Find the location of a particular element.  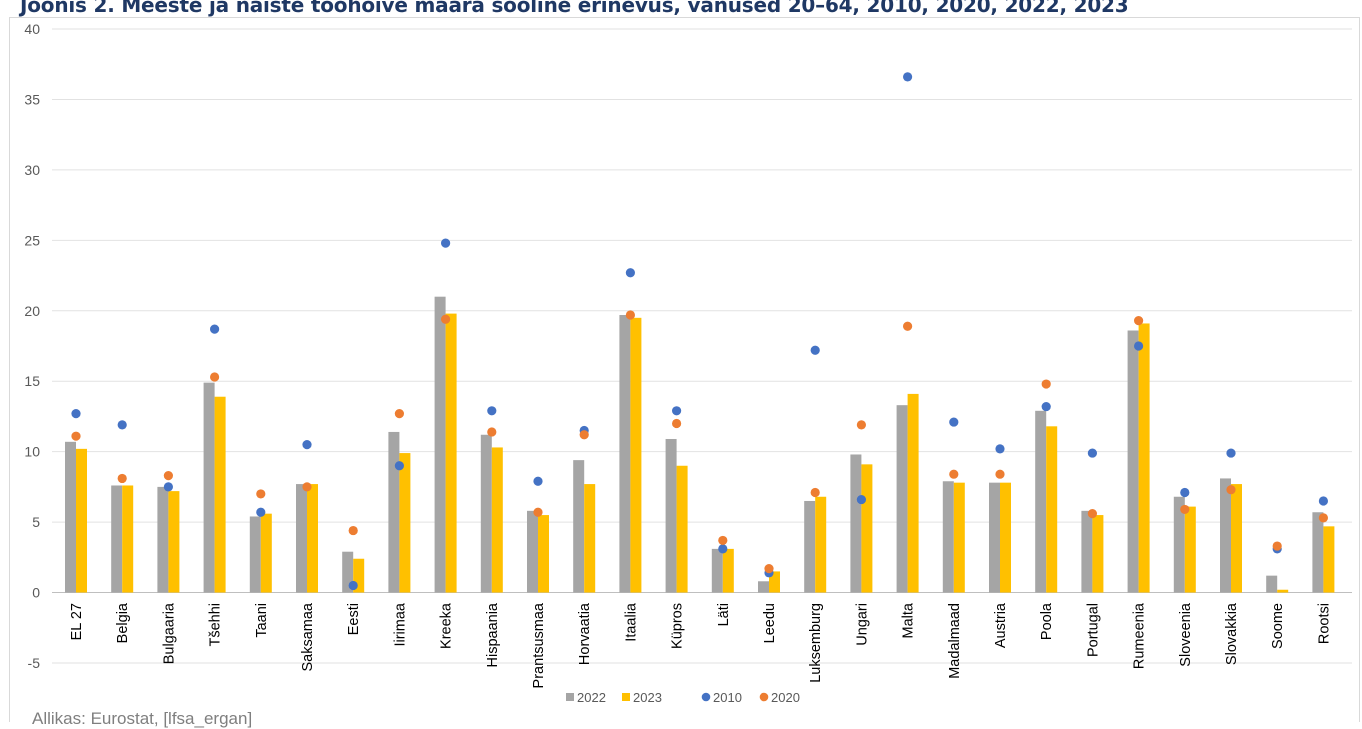

legend-swatch is located at coordinates (626, 697).